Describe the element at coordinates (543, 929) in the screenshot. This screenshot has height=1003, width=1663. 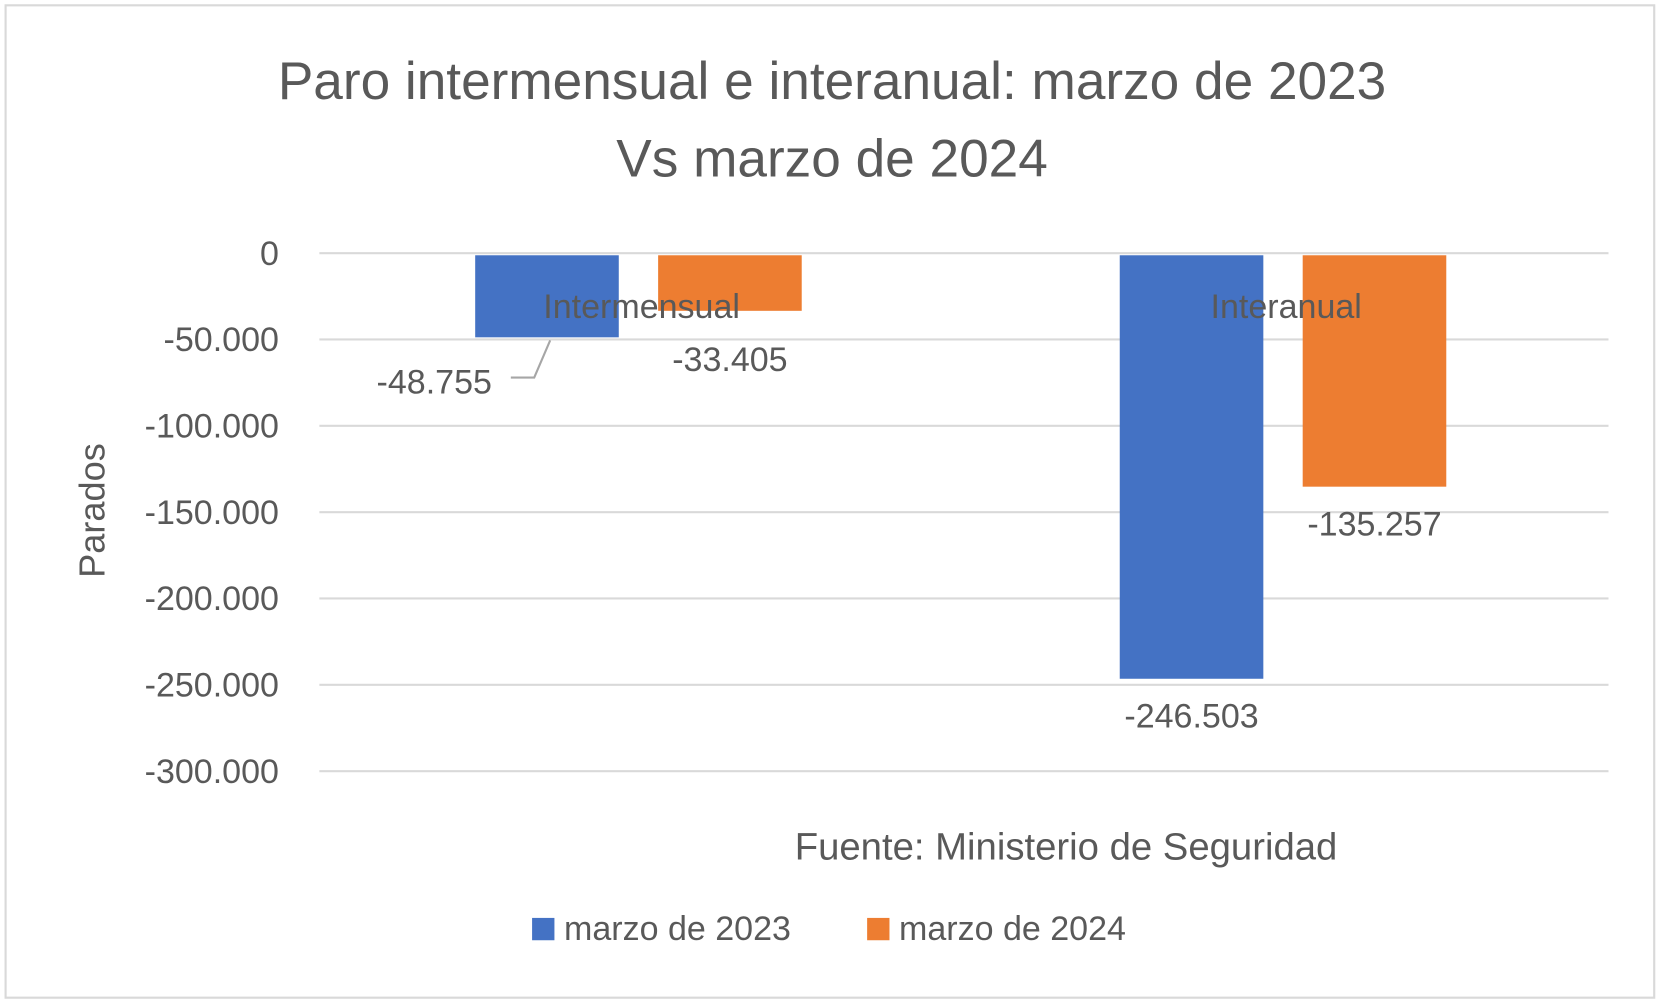
I see `legend-swatch-2023` at that location.